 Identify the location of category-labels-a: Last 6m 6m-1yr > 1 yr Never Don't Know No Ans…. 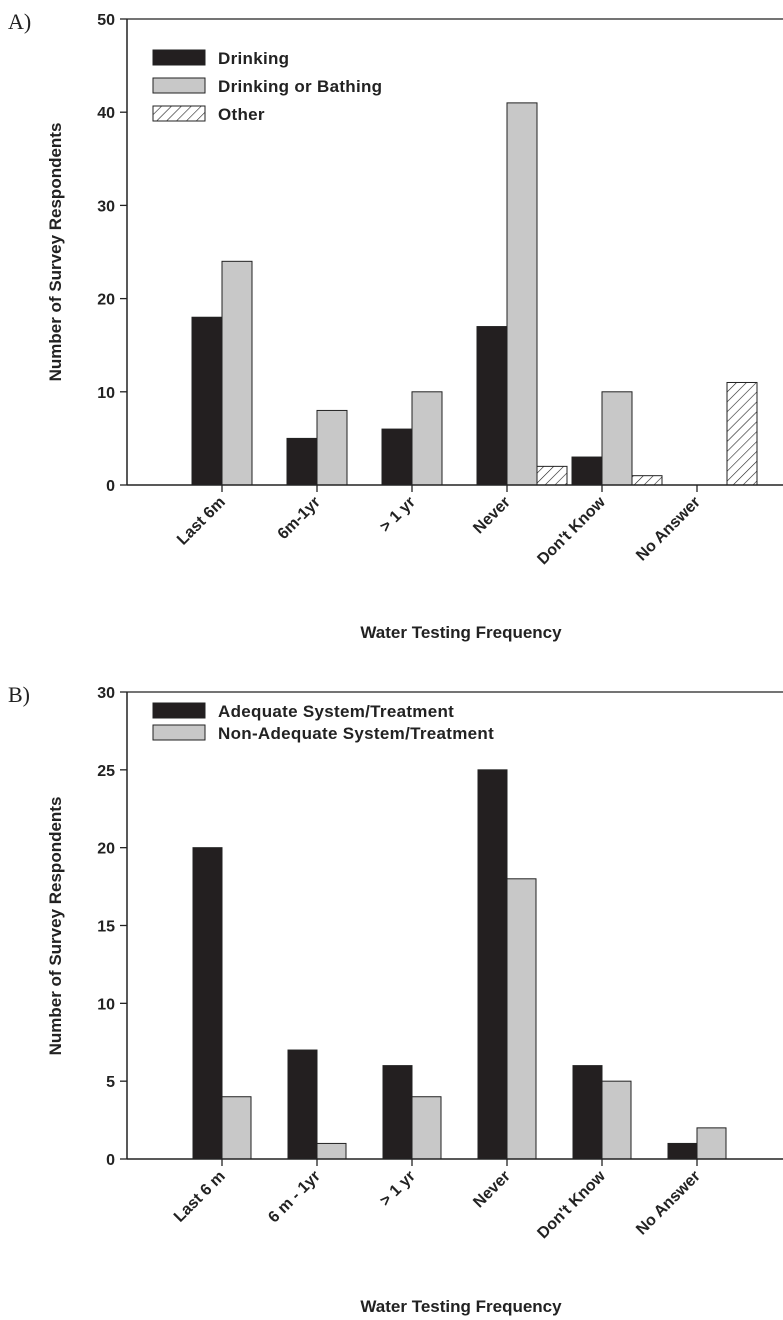
(439, 530).